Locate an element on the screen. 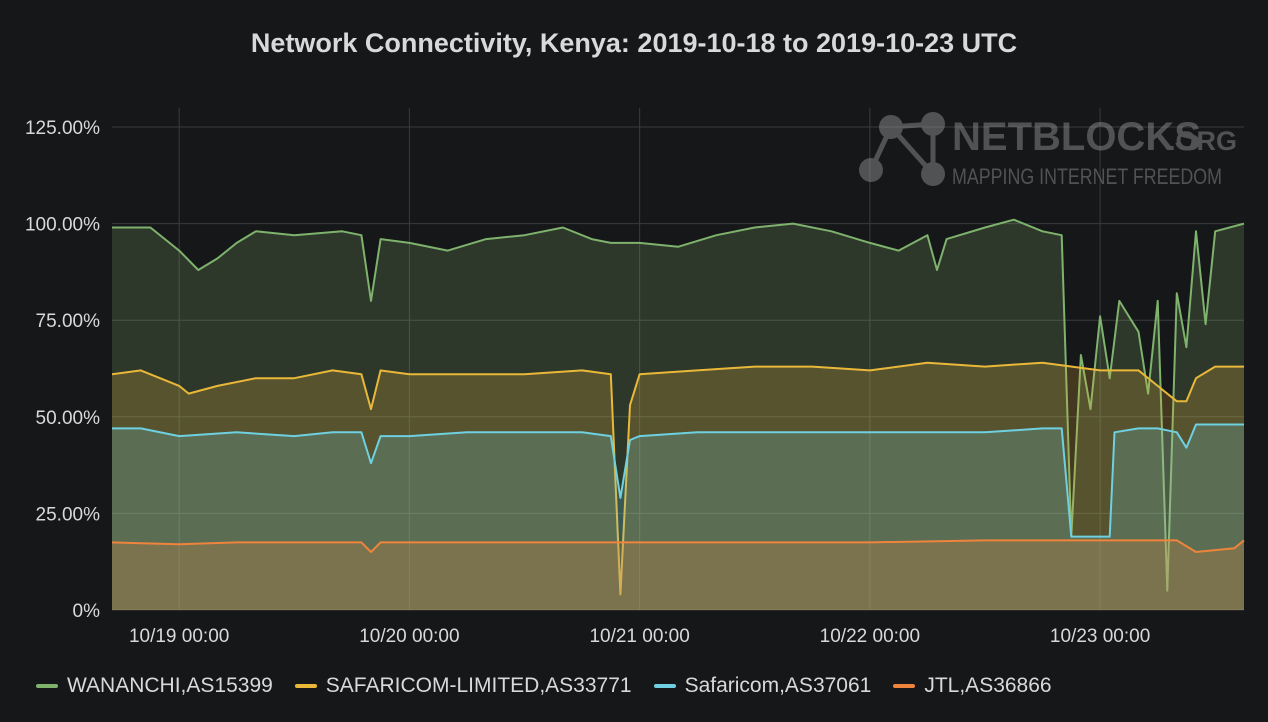 The width and height of the screenshot is (1268, 722). legend-item: WANANCHI,AS15399 is located at coordinates (154, 686).